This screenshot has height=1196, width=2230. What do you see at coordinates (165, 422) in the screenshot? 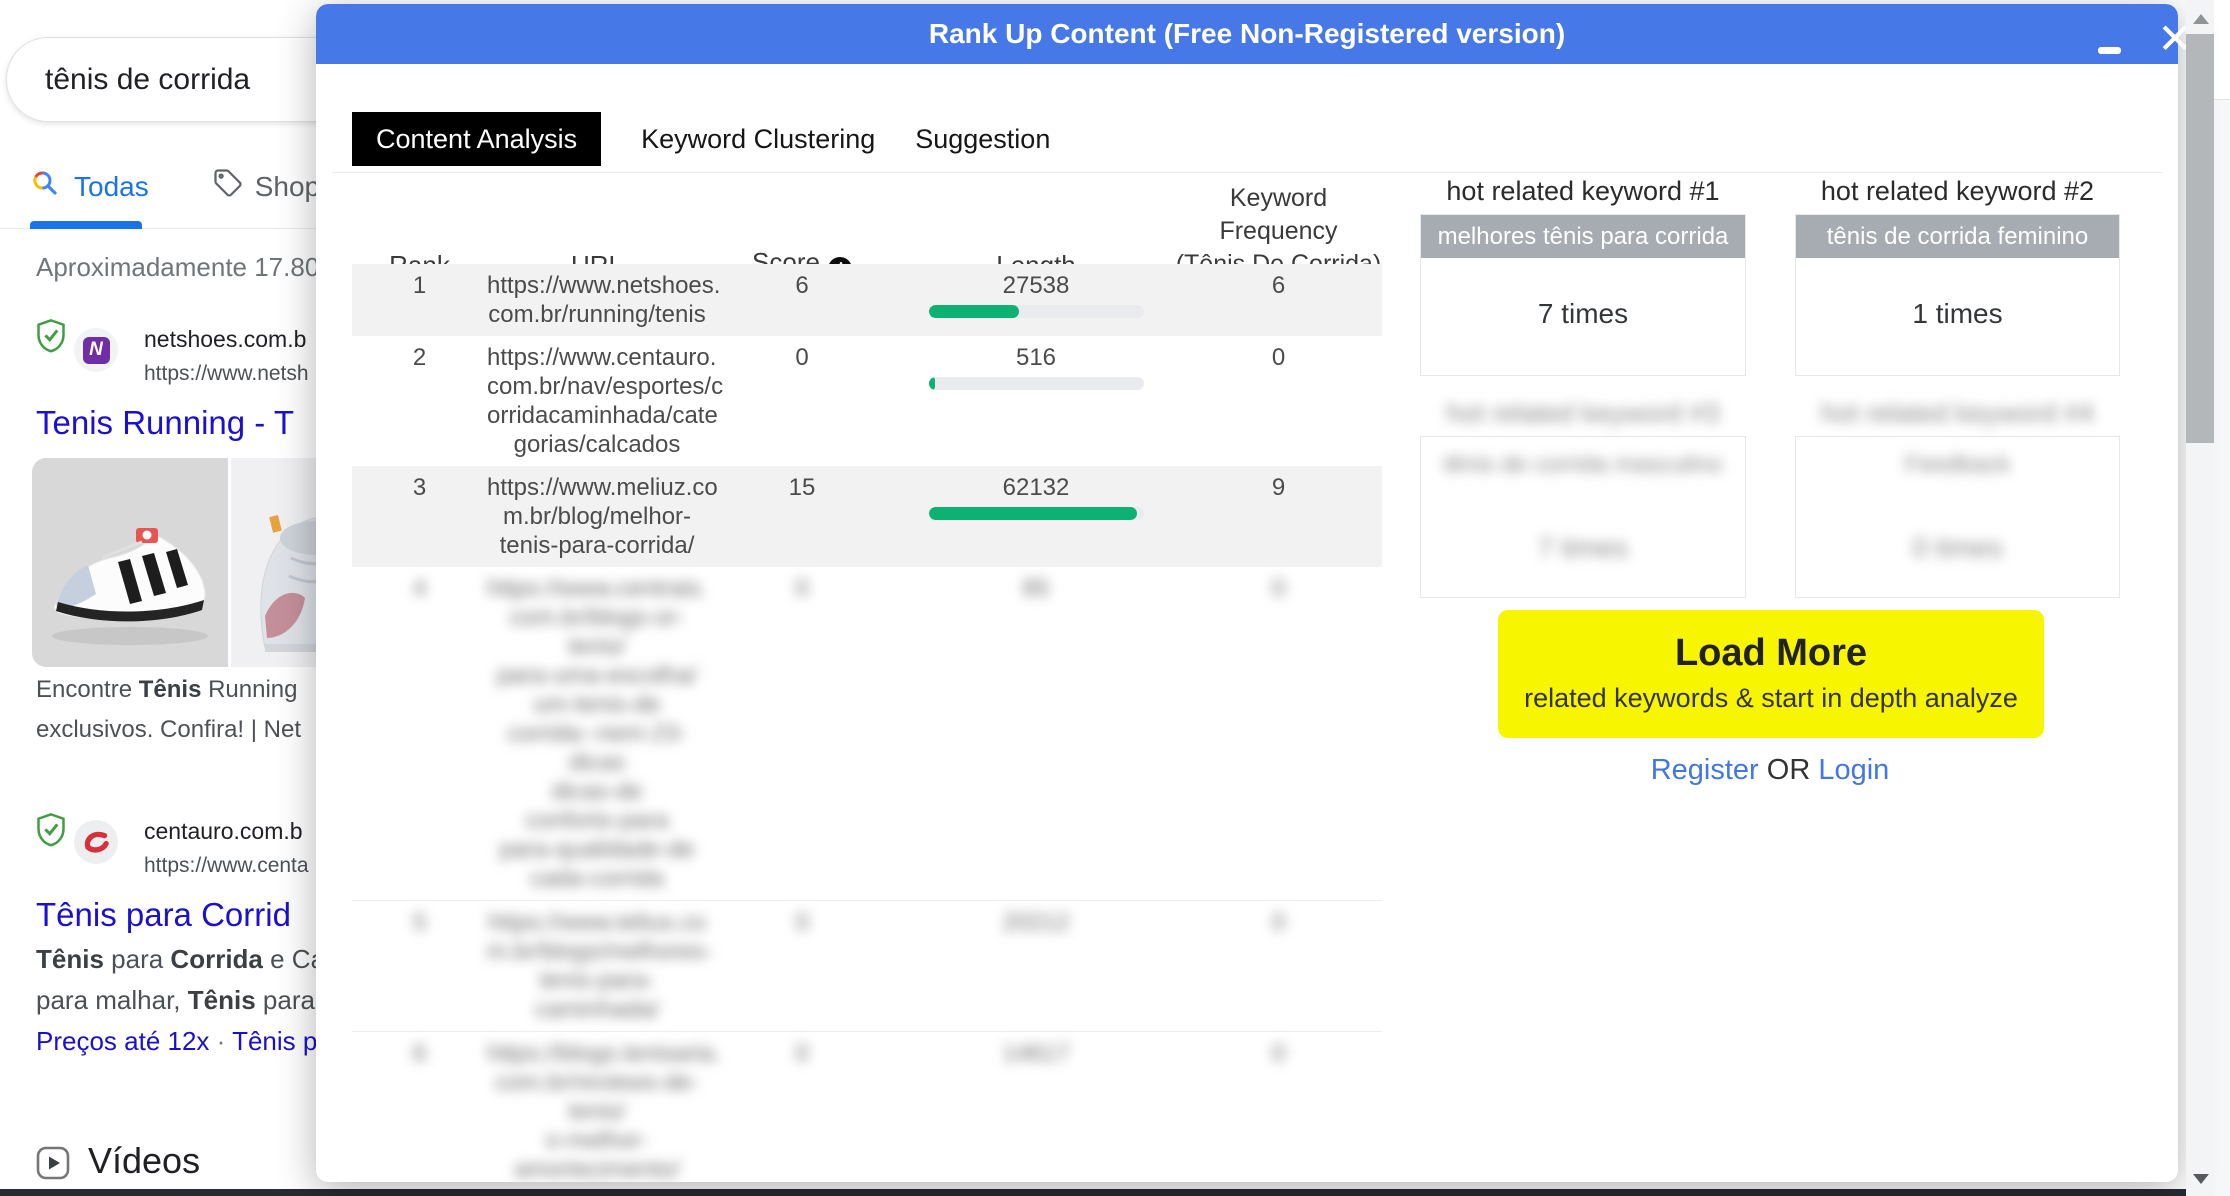
I see `result-title-link: Tenis Running - T` at bounding box center [165, 422].